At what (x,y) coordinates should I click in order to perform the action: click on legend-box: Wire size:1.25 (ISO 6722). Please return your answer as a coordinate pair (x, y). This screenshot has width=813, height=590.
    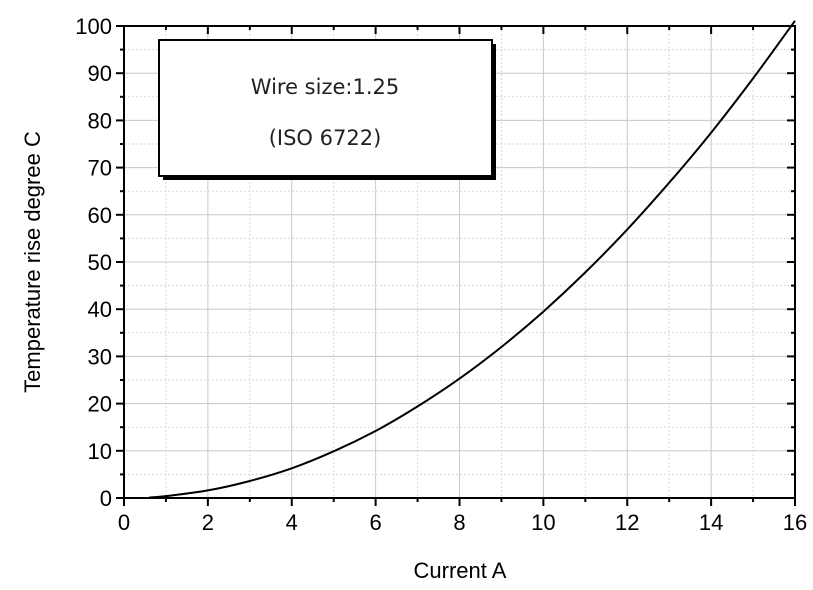
    Looking at the image, I should click on (327, 109).